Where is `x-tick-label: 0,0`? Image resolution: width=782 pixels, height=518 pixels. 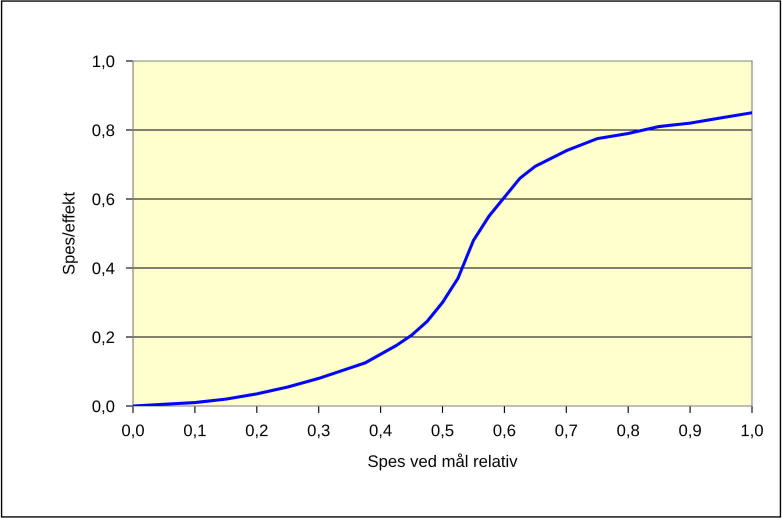 x-tick-label: 0,0 is located at coordinates (133, 431).